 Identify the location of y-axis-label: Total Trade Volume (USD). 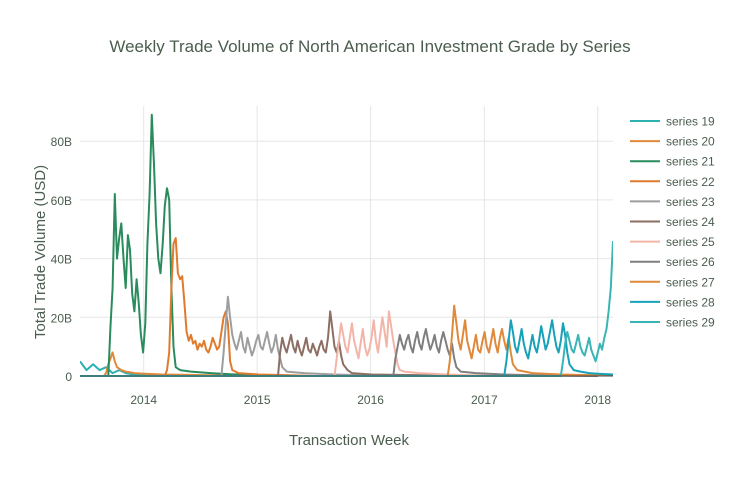
(40, 252).